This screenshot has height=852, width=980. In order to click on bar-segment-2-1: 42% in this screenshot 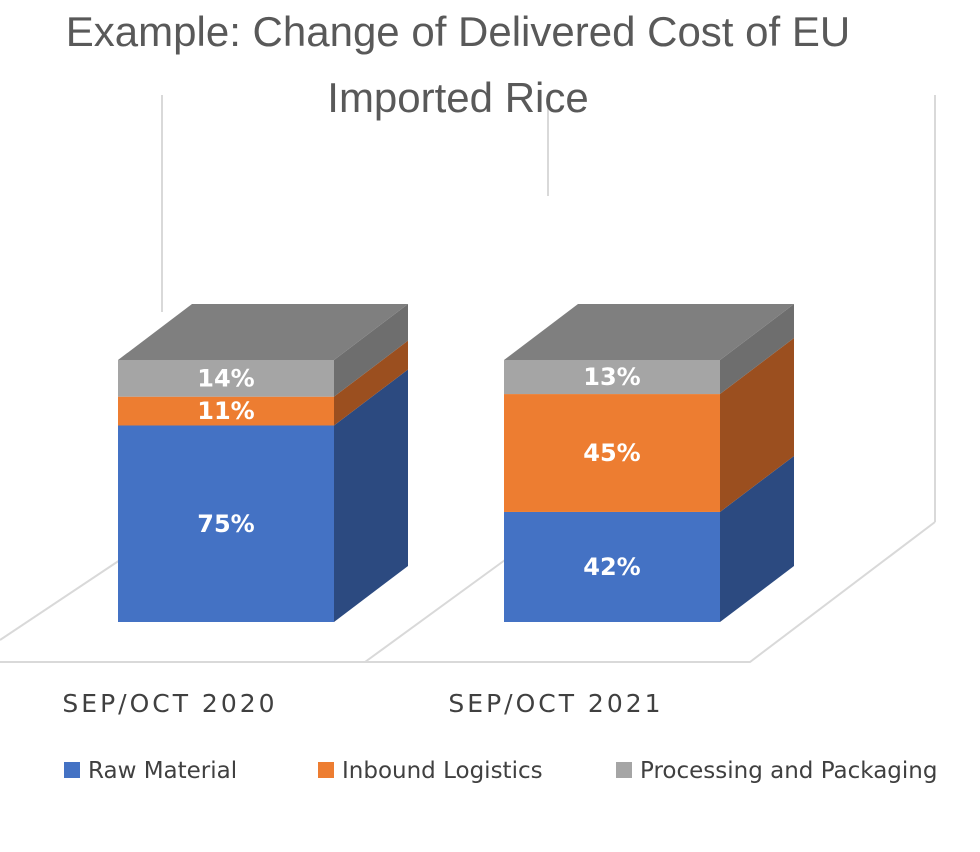, I will do `click(649, 538)`.